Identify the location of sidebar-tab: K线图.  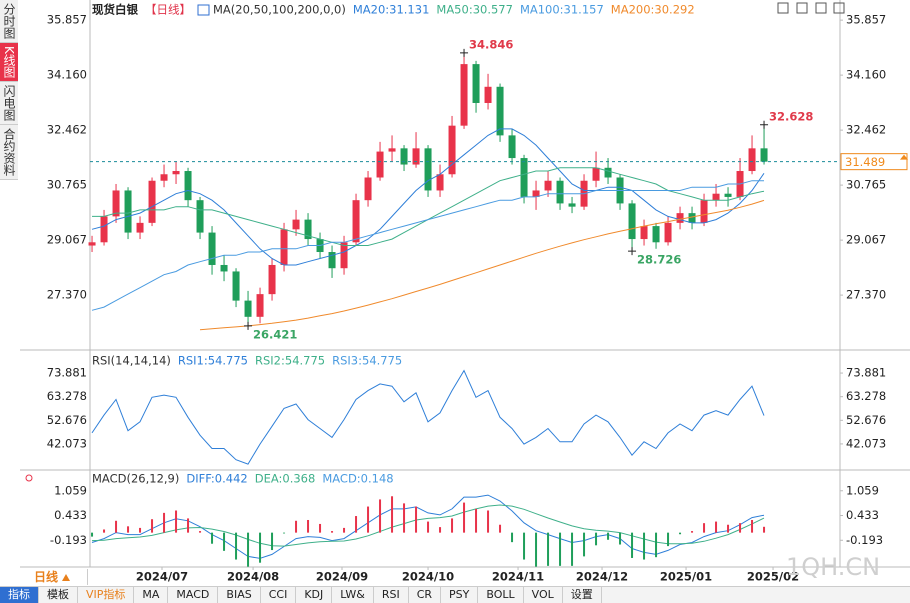
(9, 62).